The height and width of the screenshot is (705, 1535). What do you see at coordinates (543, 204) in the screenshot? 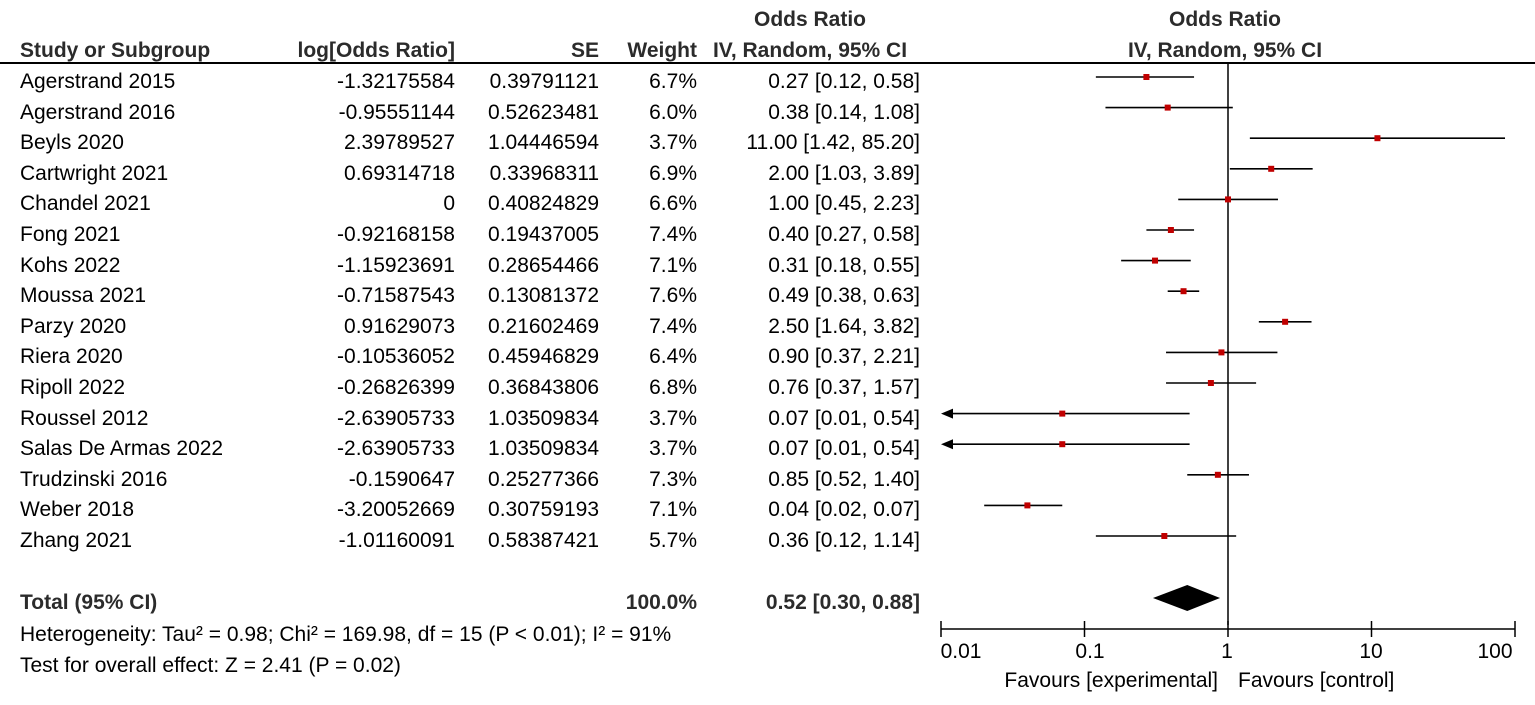
I see `study-se: 0.40824829` at bounding box center [543, 204].